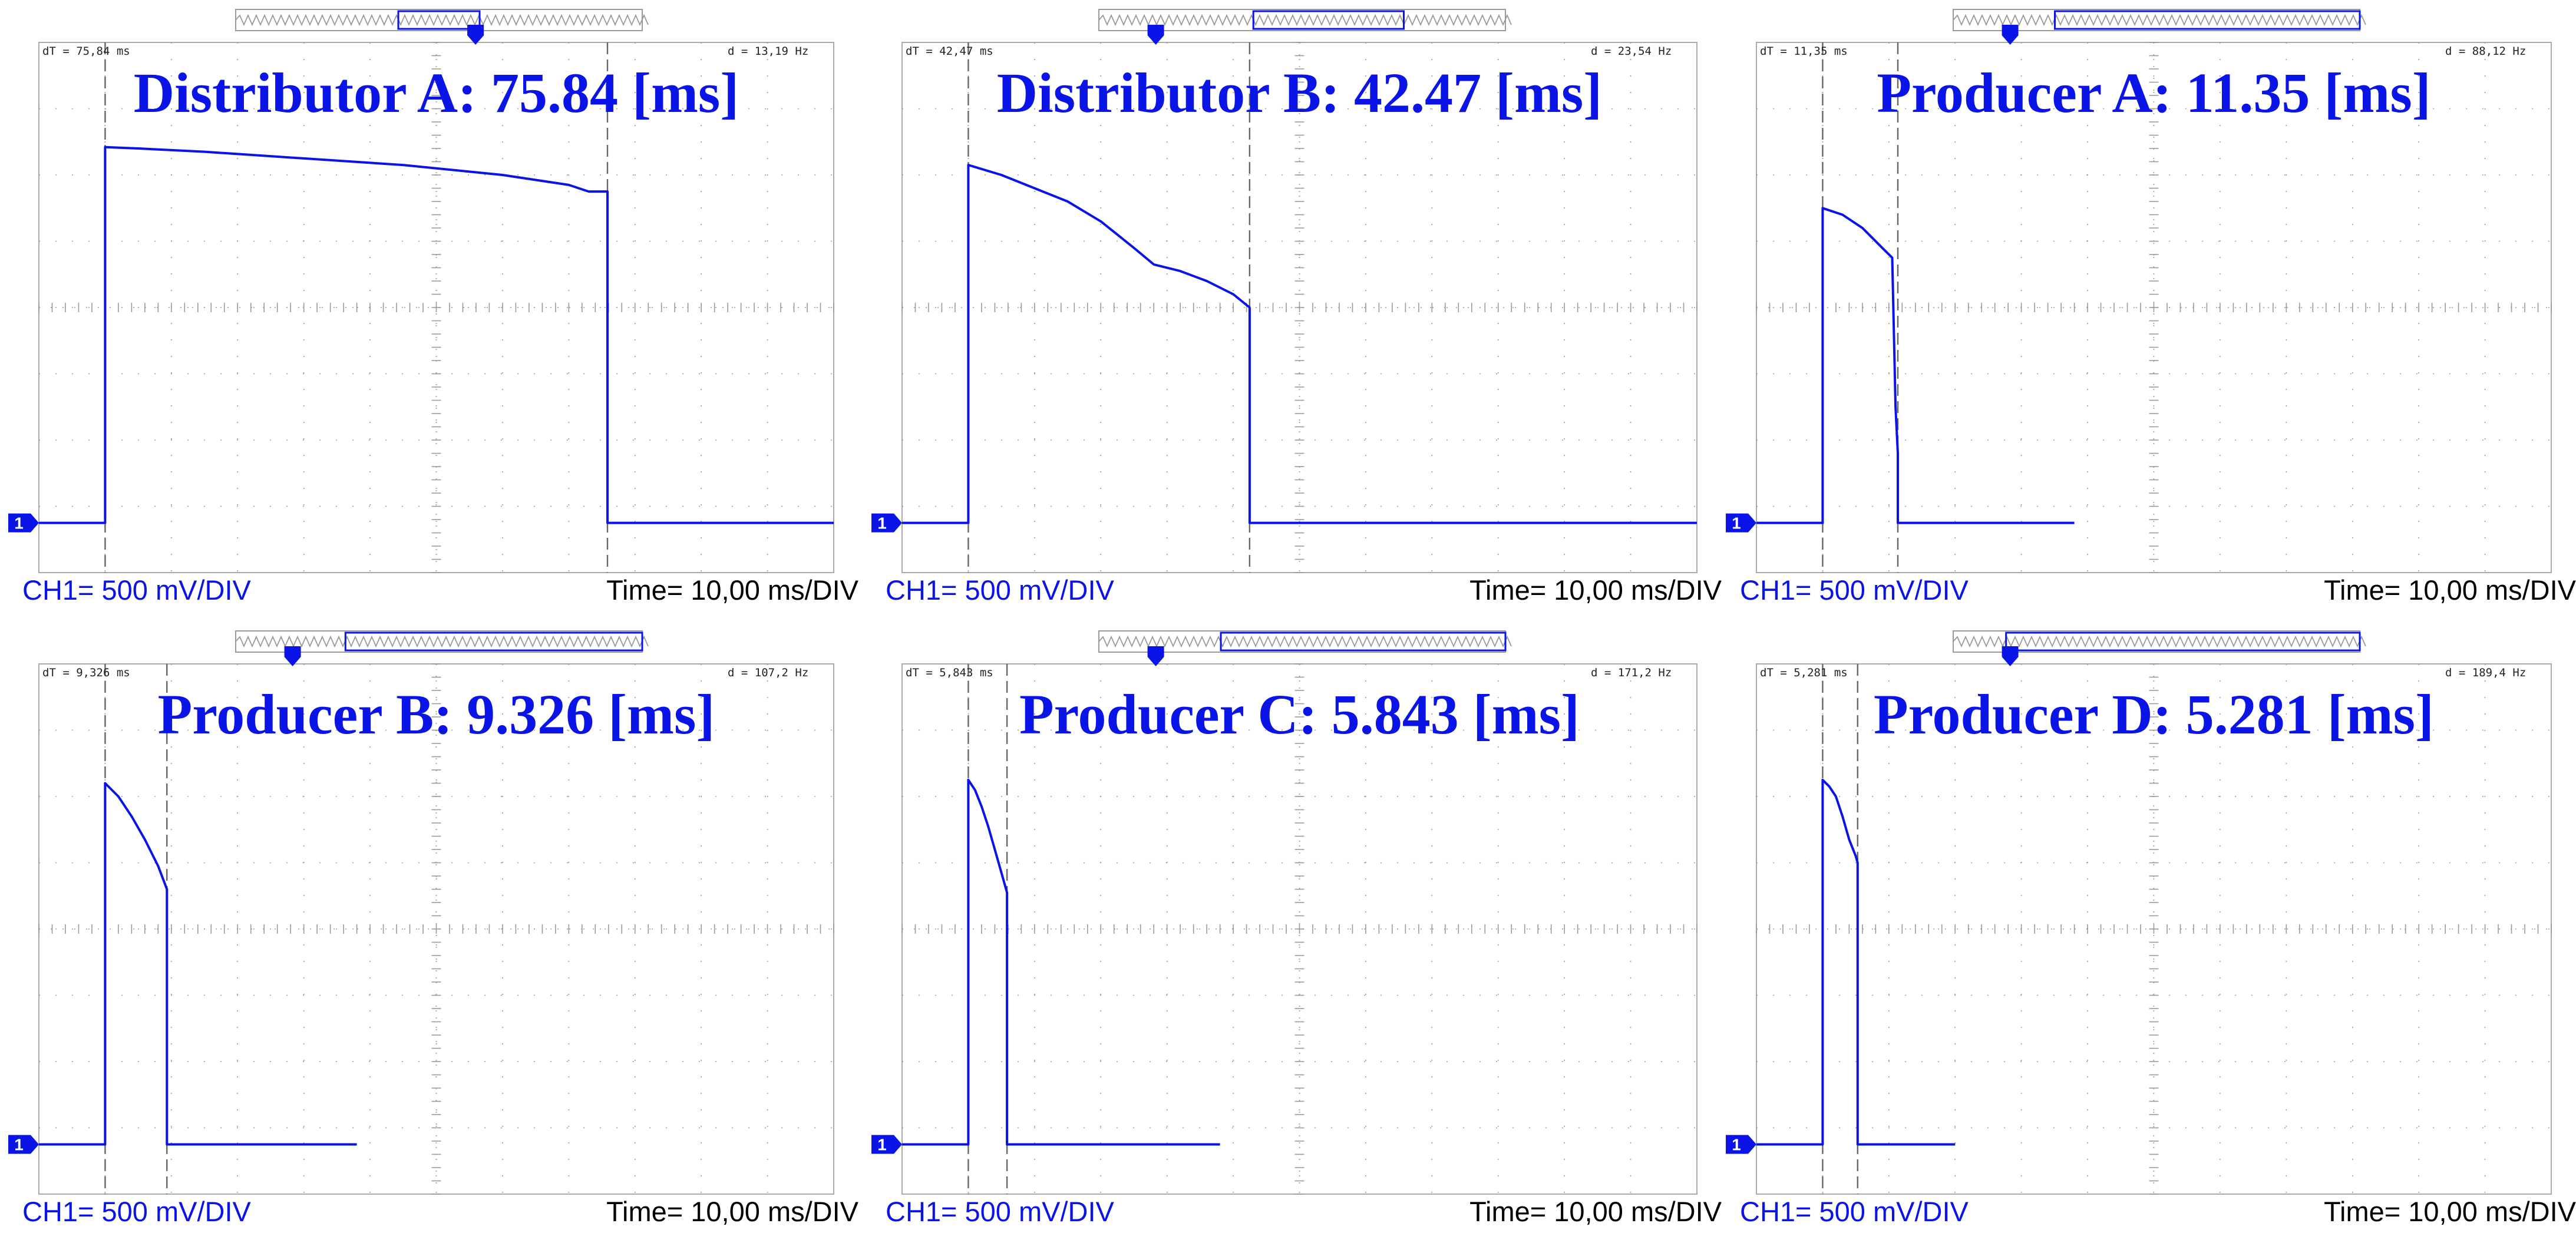 Image resolution: width=2576 pixels, height=1243 pixels. What do you see at coordinates (1631, 52) in the screenshot?
I see `frequency-readout: d = 23,54 Hz` at bounding box center [1631, 52].